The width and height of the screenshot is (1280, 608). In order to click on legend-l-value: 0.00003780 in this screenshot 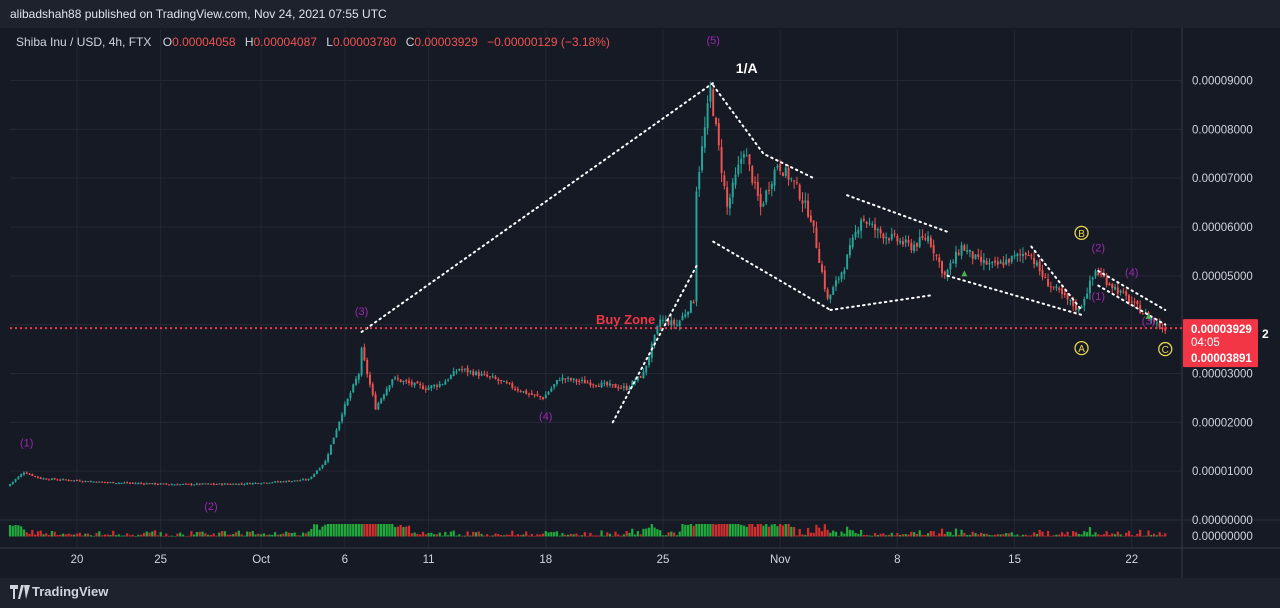, I will do `click(365, 42)`.